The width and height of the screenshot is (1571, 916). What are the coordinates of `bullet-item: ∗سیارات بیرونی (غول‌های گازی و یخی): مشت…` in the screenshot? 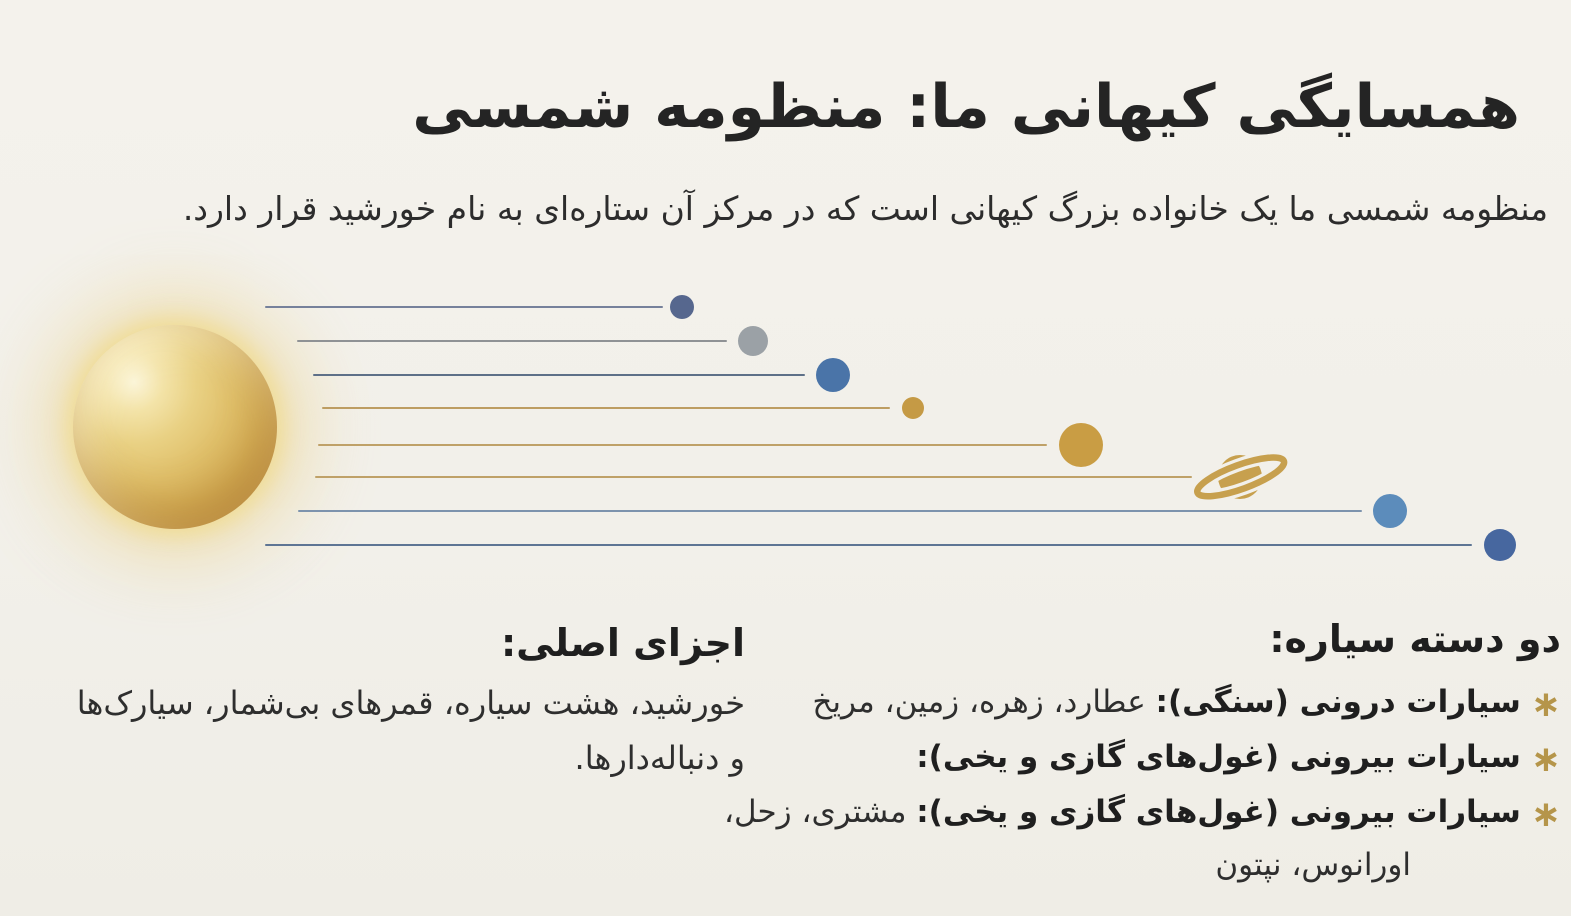 It's located at (1142, 811).